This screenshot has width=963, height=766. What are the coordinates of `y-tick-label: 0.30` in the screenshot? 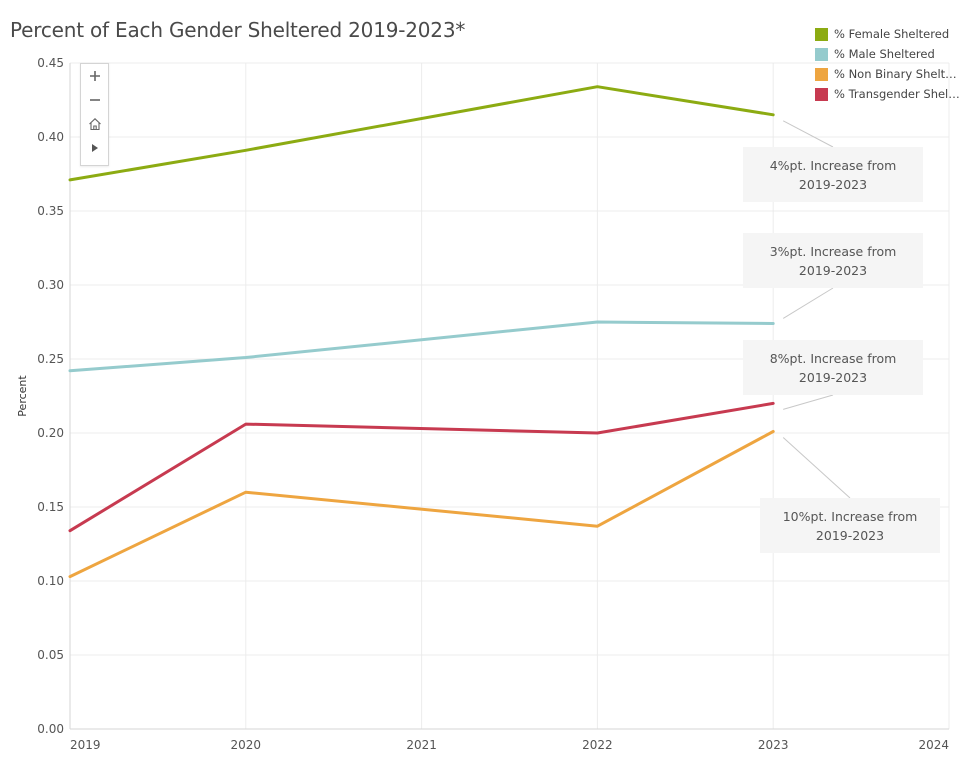 It's located at (50, 285).